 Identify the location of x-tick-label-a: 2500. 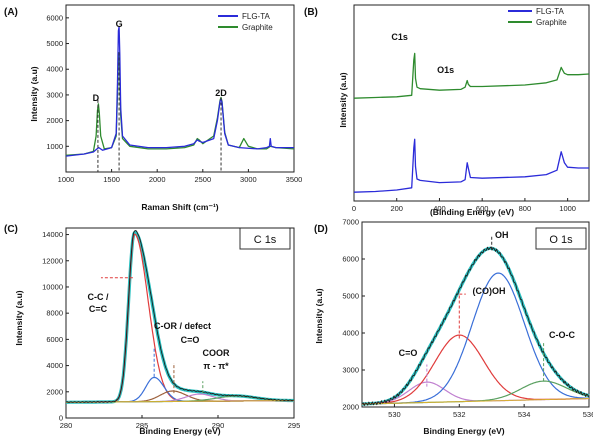
(202, 179).